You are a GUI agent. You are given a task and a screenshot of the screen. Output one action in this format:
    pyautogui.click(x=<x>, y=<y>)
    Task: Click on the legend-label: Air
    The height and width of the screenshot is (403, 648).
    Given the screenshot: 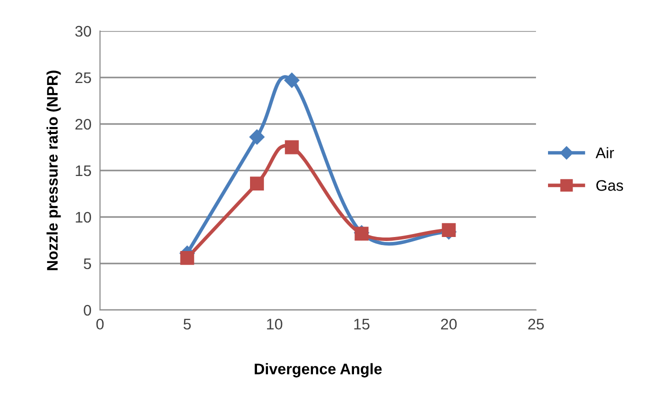 What is the action you would take?
    pyautogui.click(x=605, y=152)
    